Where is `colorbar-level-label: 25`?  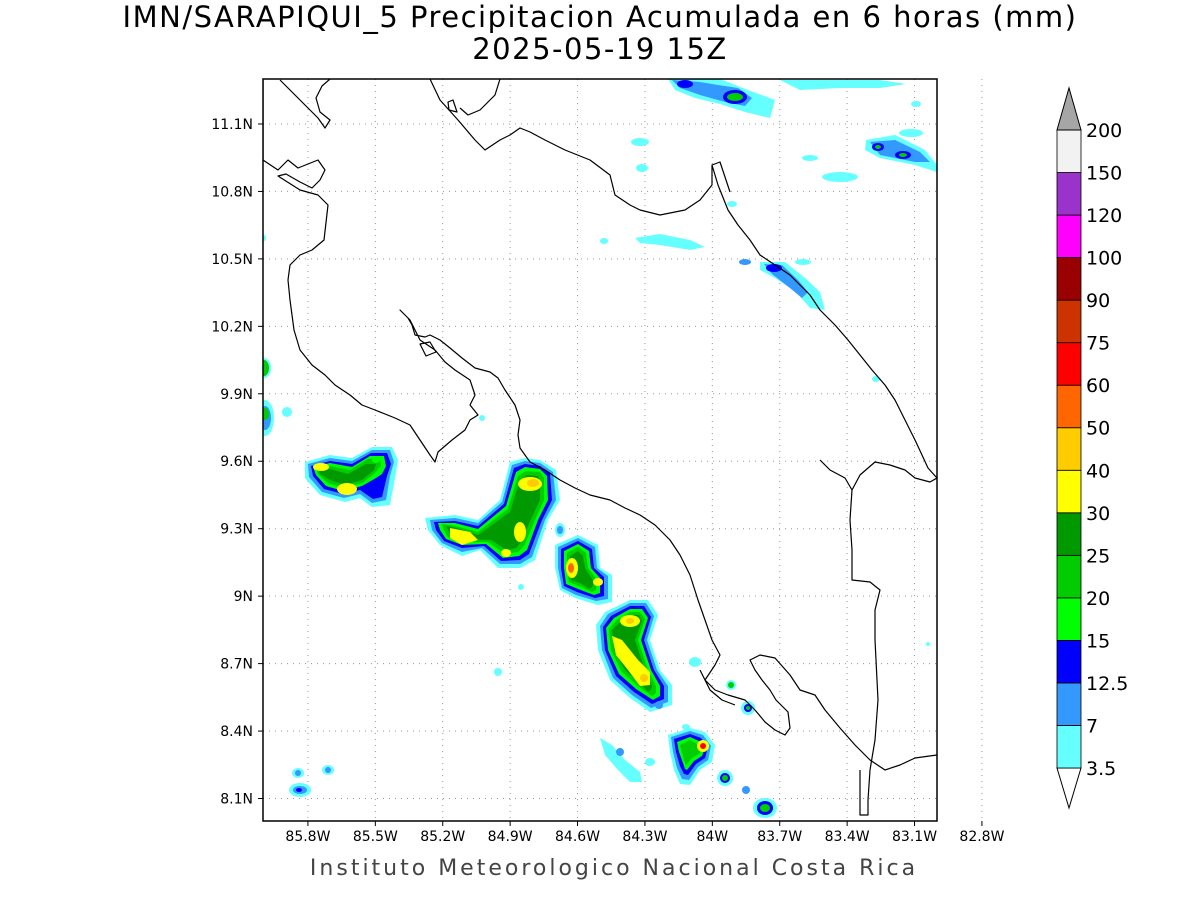 colorbar-level-label: 25 is located at coordinates (1098, 556).